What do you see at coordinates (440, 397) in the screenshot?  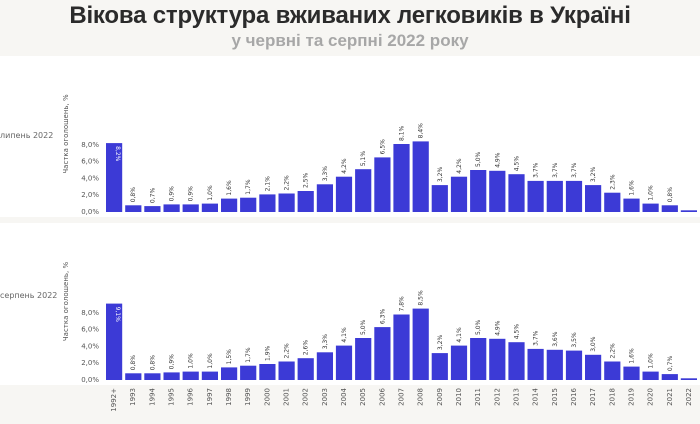 I see `x-tick-label: 2009` at bounding box center [440, 397].